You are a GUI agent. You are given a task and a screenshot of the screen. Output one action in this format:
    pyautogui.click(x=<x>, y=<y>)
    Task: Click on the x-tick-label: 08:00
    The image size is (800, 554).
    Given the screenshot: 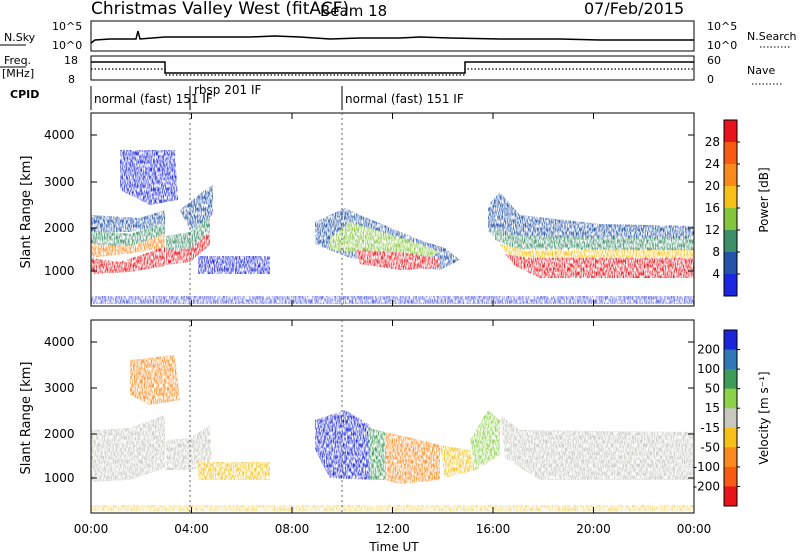 What is the action you would take?
    pyautogui.click(x=292, y=529)
    